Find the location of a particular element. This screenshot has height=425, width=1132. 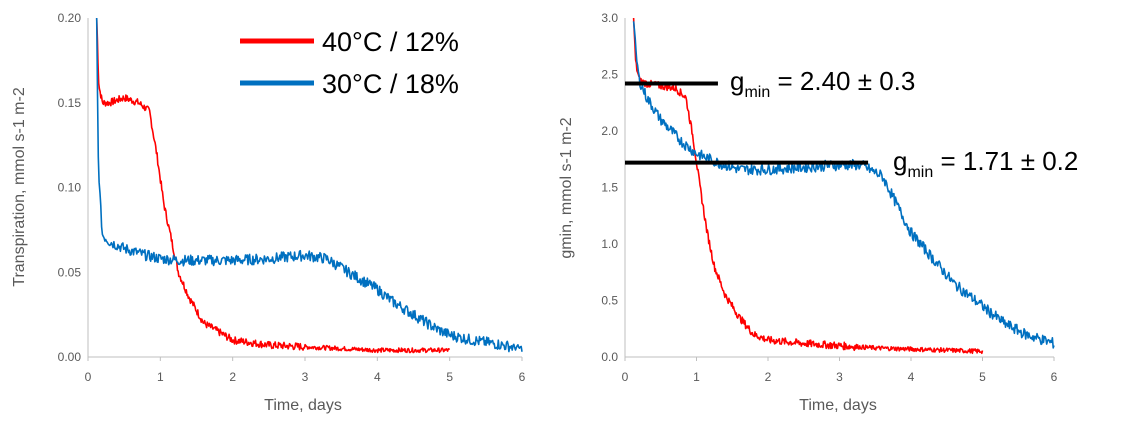

left-x-tick-label: 3 is located at coordinates (305, 377).